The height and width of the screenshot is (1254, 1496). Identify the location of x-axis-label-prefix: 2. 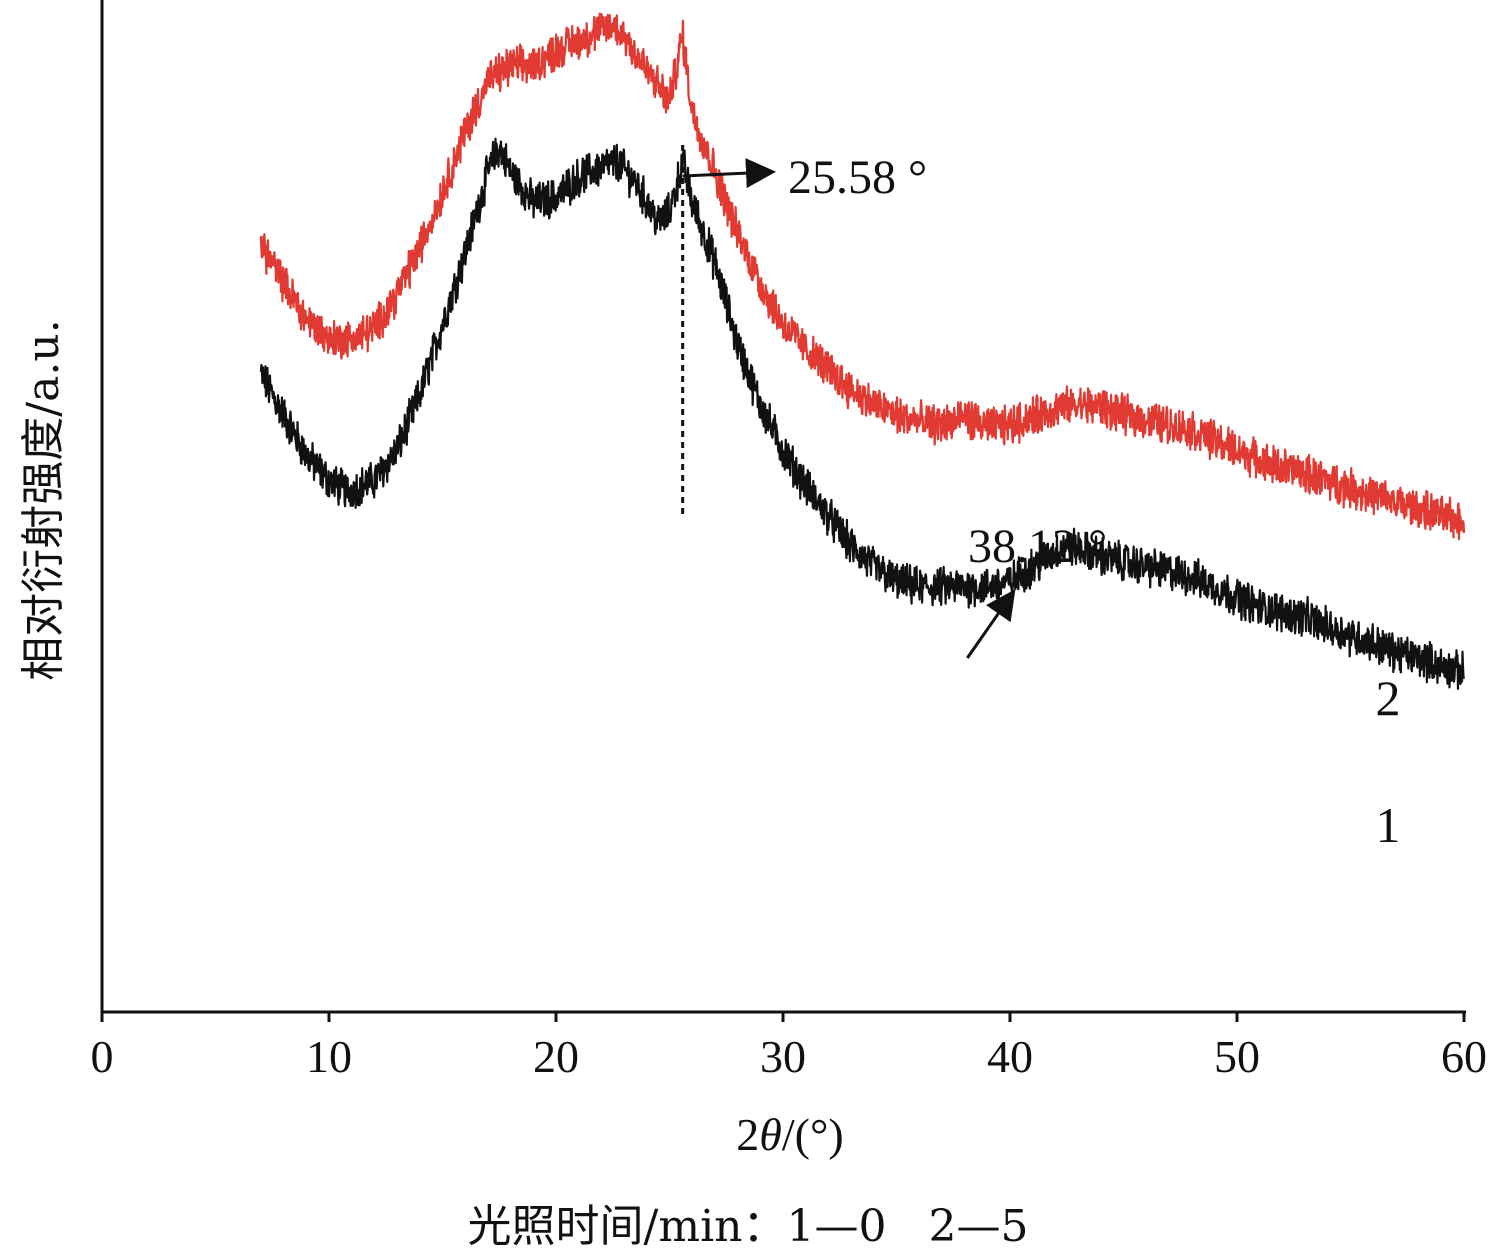
(747, 1134).